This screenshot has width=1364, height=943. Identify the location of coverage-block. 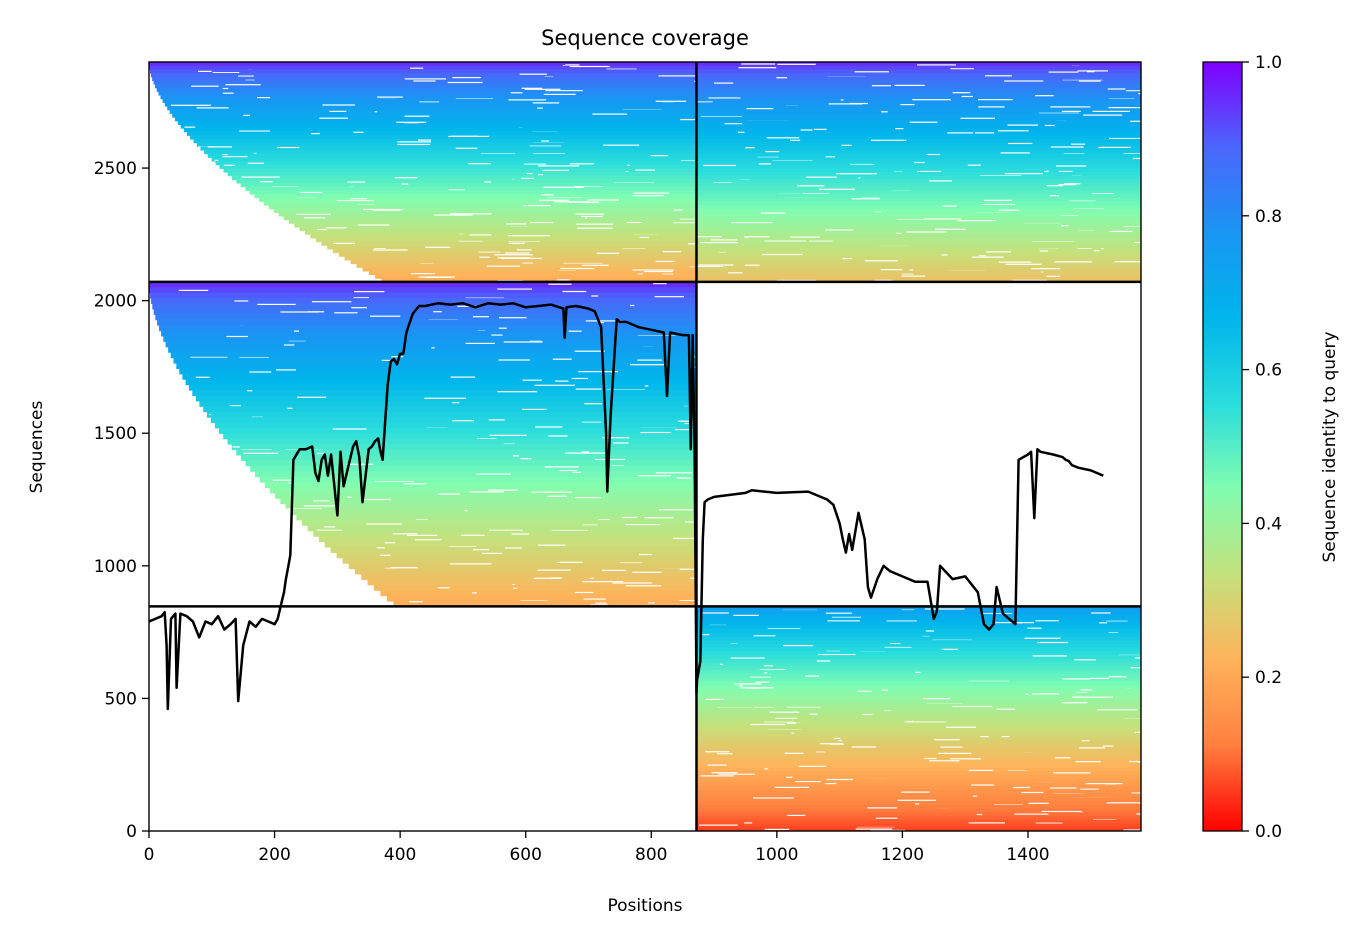
(918, 718).